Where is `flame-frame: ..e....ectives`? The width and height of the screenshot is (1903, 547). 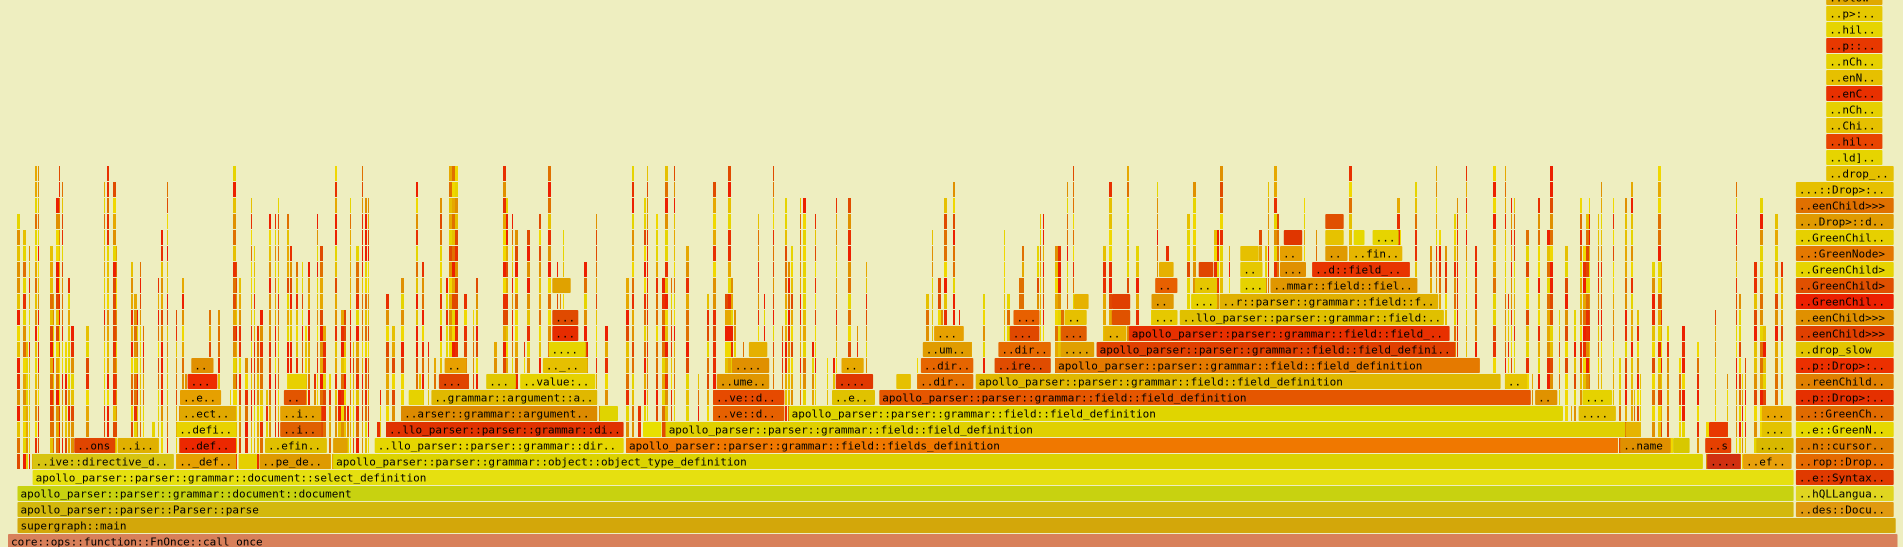 flame-frame: ..e....ectives is located at coordinates (853, 397).